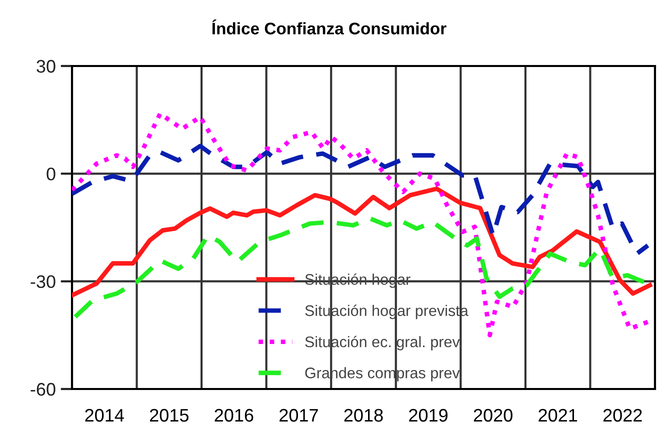 Image resolution: width=658 pixels, height=431 pixels. What do you see at coordinates (43, 281) in the screenshot?
I see `y-tick-label: -30` at bounding box center [43, 281].